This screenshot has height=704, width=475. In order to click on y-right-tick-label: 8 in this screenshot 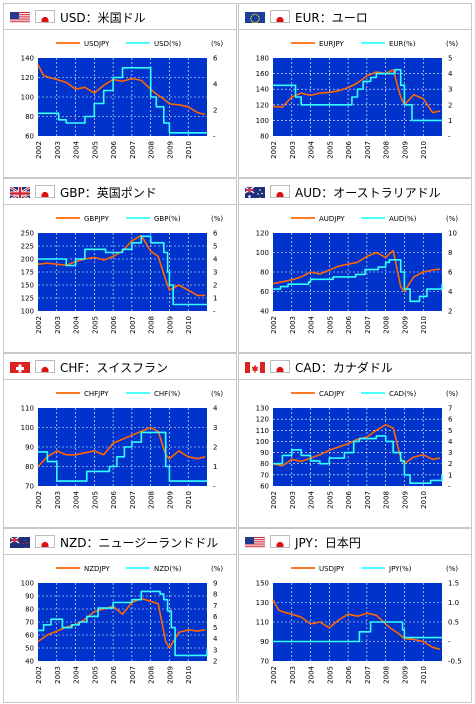, I will do `click(450, 253)`.